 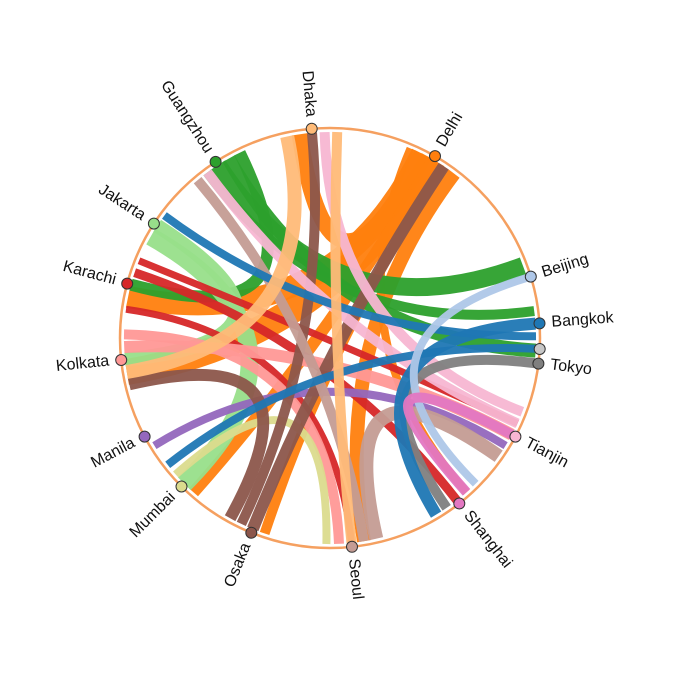 What do you see at coordinates (113, 452) in the screenshot?
I see `label-manila: Manila` at bounding box center [113, 452].